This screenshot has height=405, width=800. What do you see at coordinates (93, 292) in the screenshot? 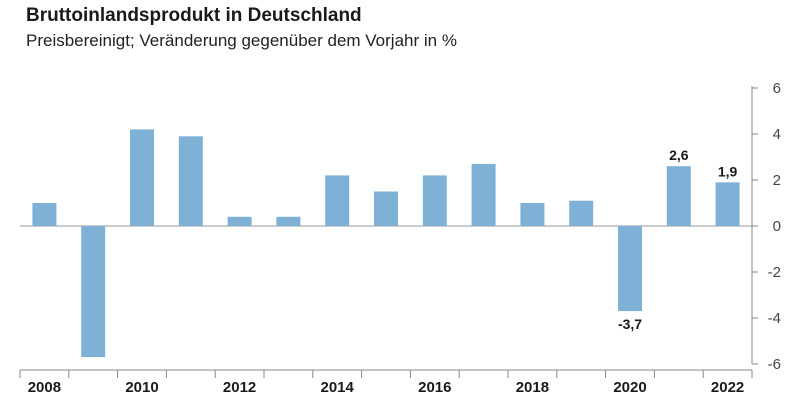
I see `bar-2009` at bounding box center [93, 292].